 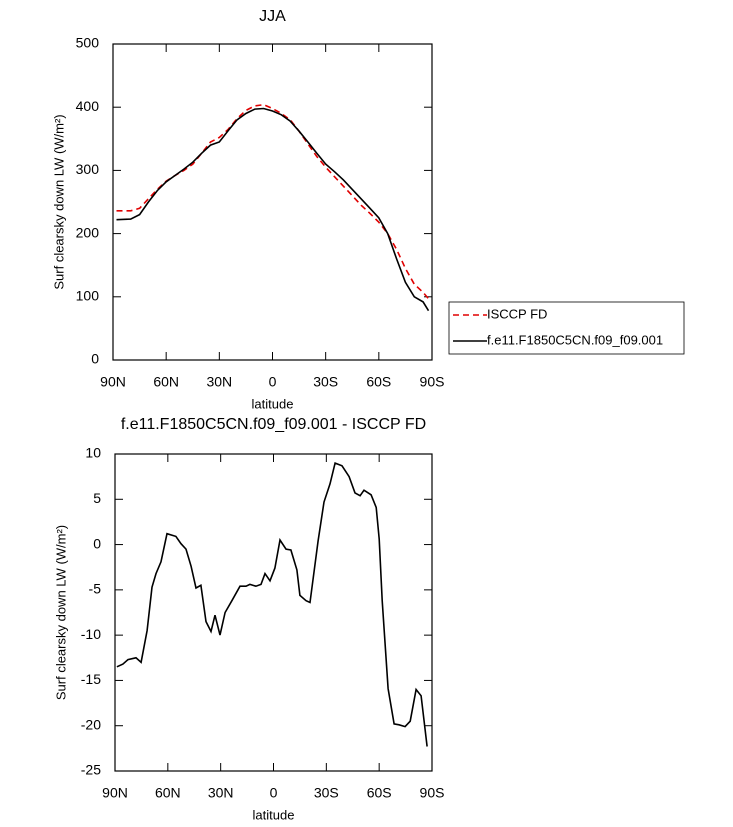 What do you see at coordinates (517, 313) in the screenshot?
I see `legend-label: ISCCP FD` at bounding box center [517, 313].